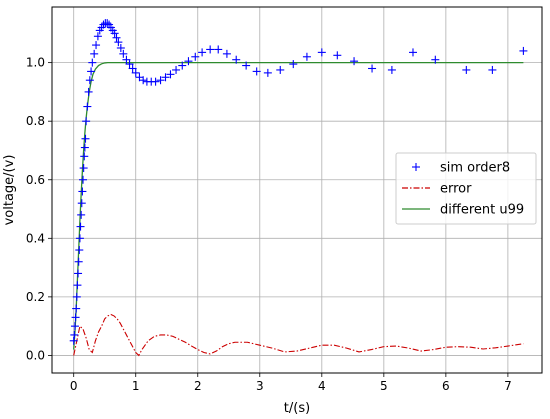  Describe the element at coordinates (446, 386) in the screenshot. I see `x-tick-label: 6` at that location.